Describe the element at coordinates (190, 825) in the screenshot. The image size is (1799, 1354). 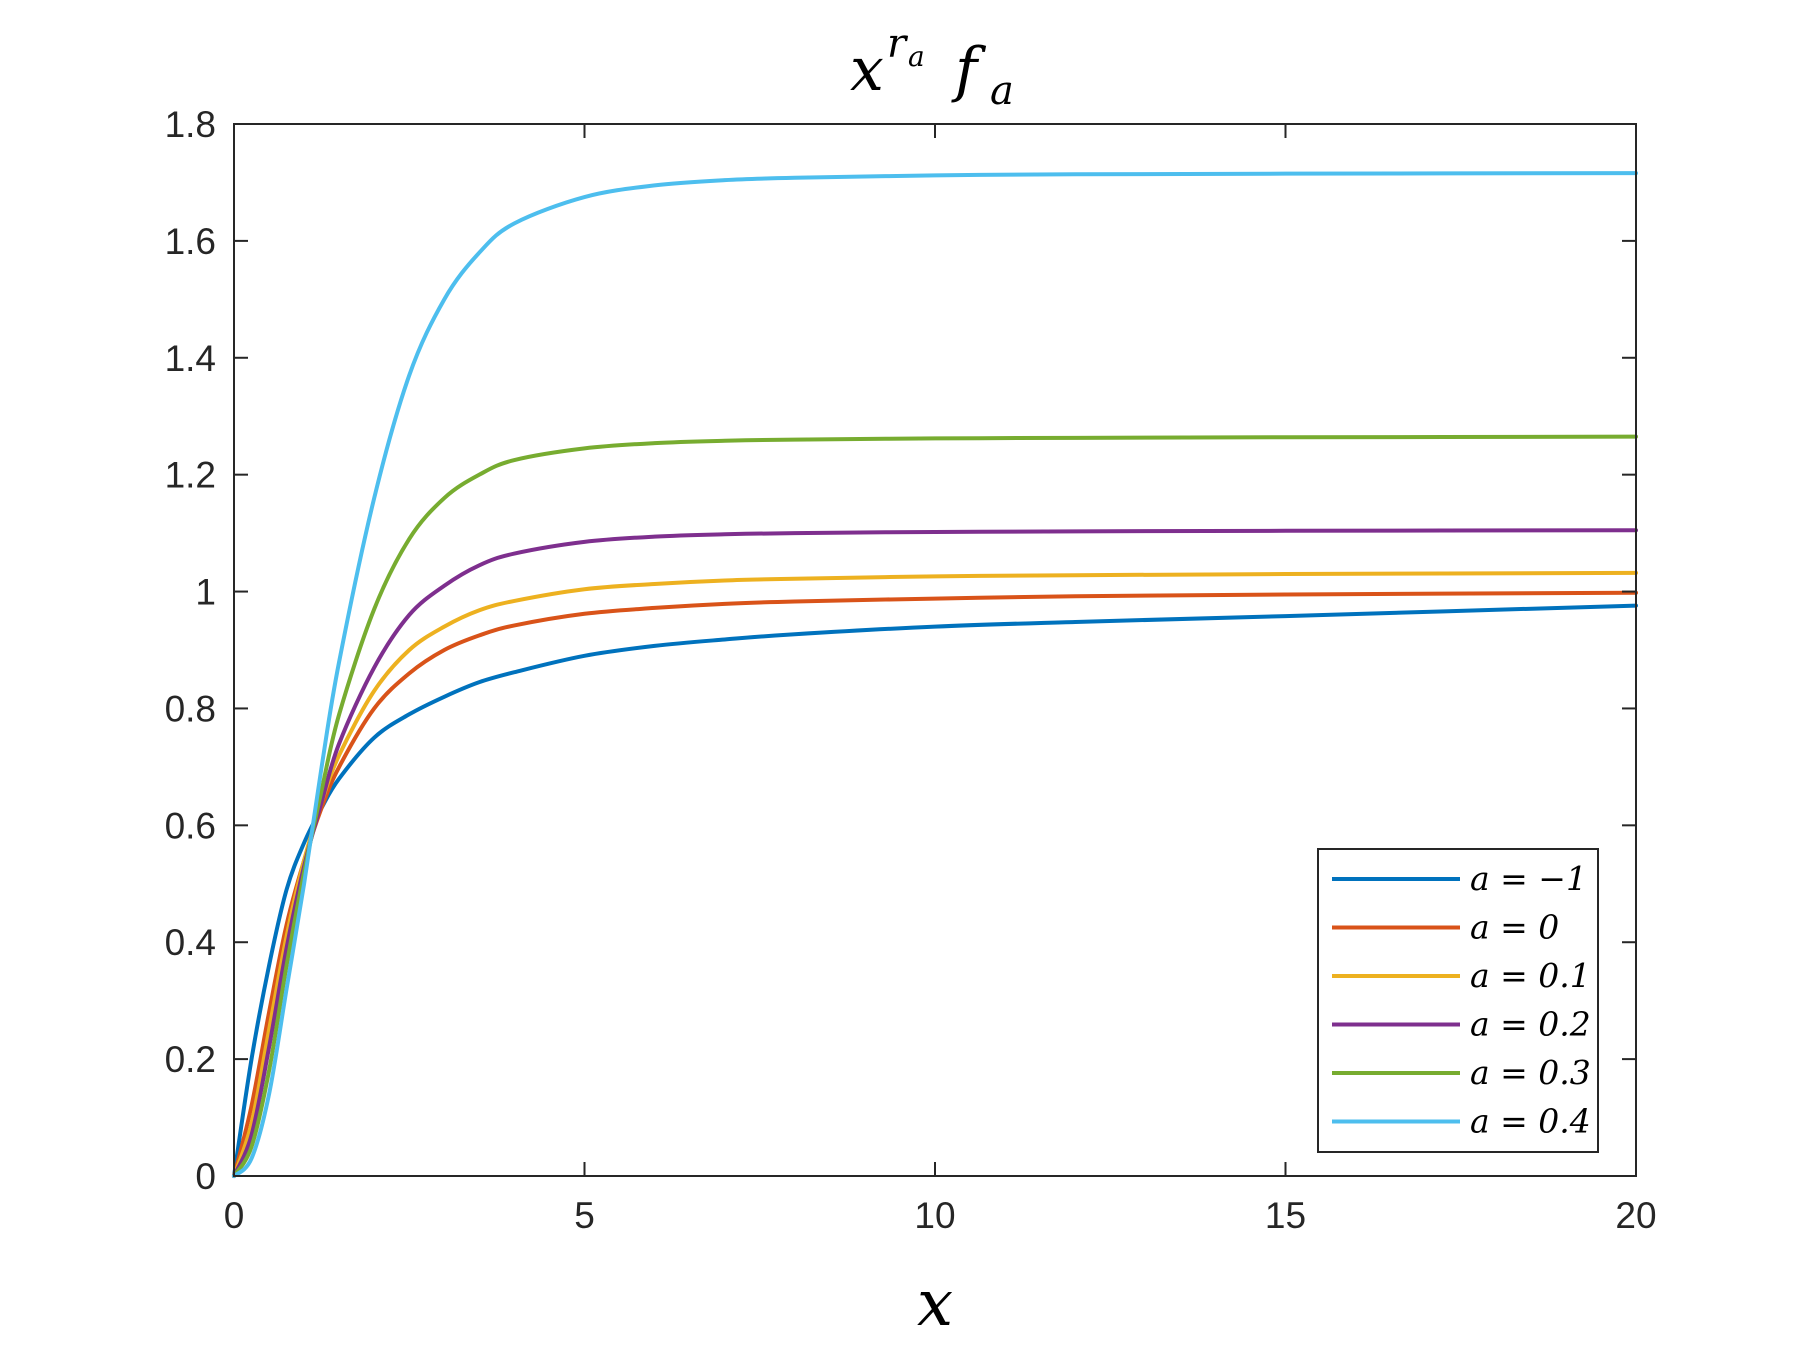
I see `y-tick-label: 0.6` at that location.